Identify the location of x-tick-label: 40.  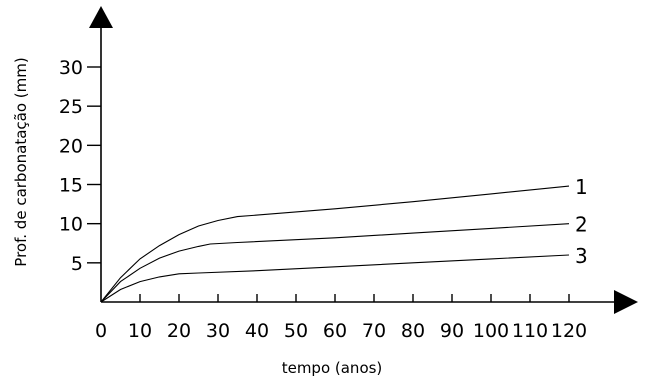
(257, 331).